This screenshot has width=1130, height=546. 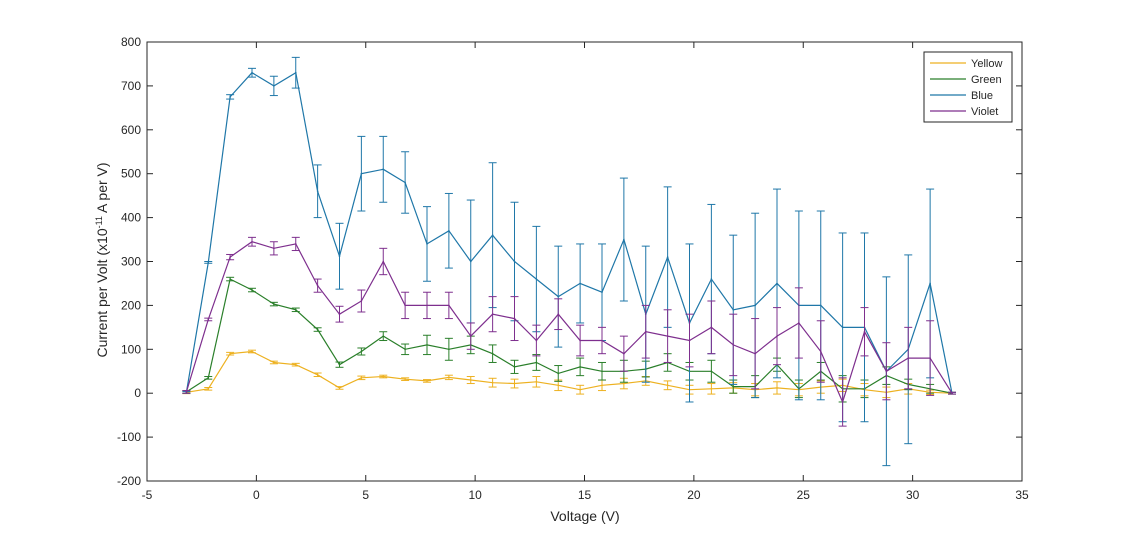 What do you see at coordinates (131, 349) in the screenshot?
I see `y-tick-label: 100` at bounding box center [131, 349].